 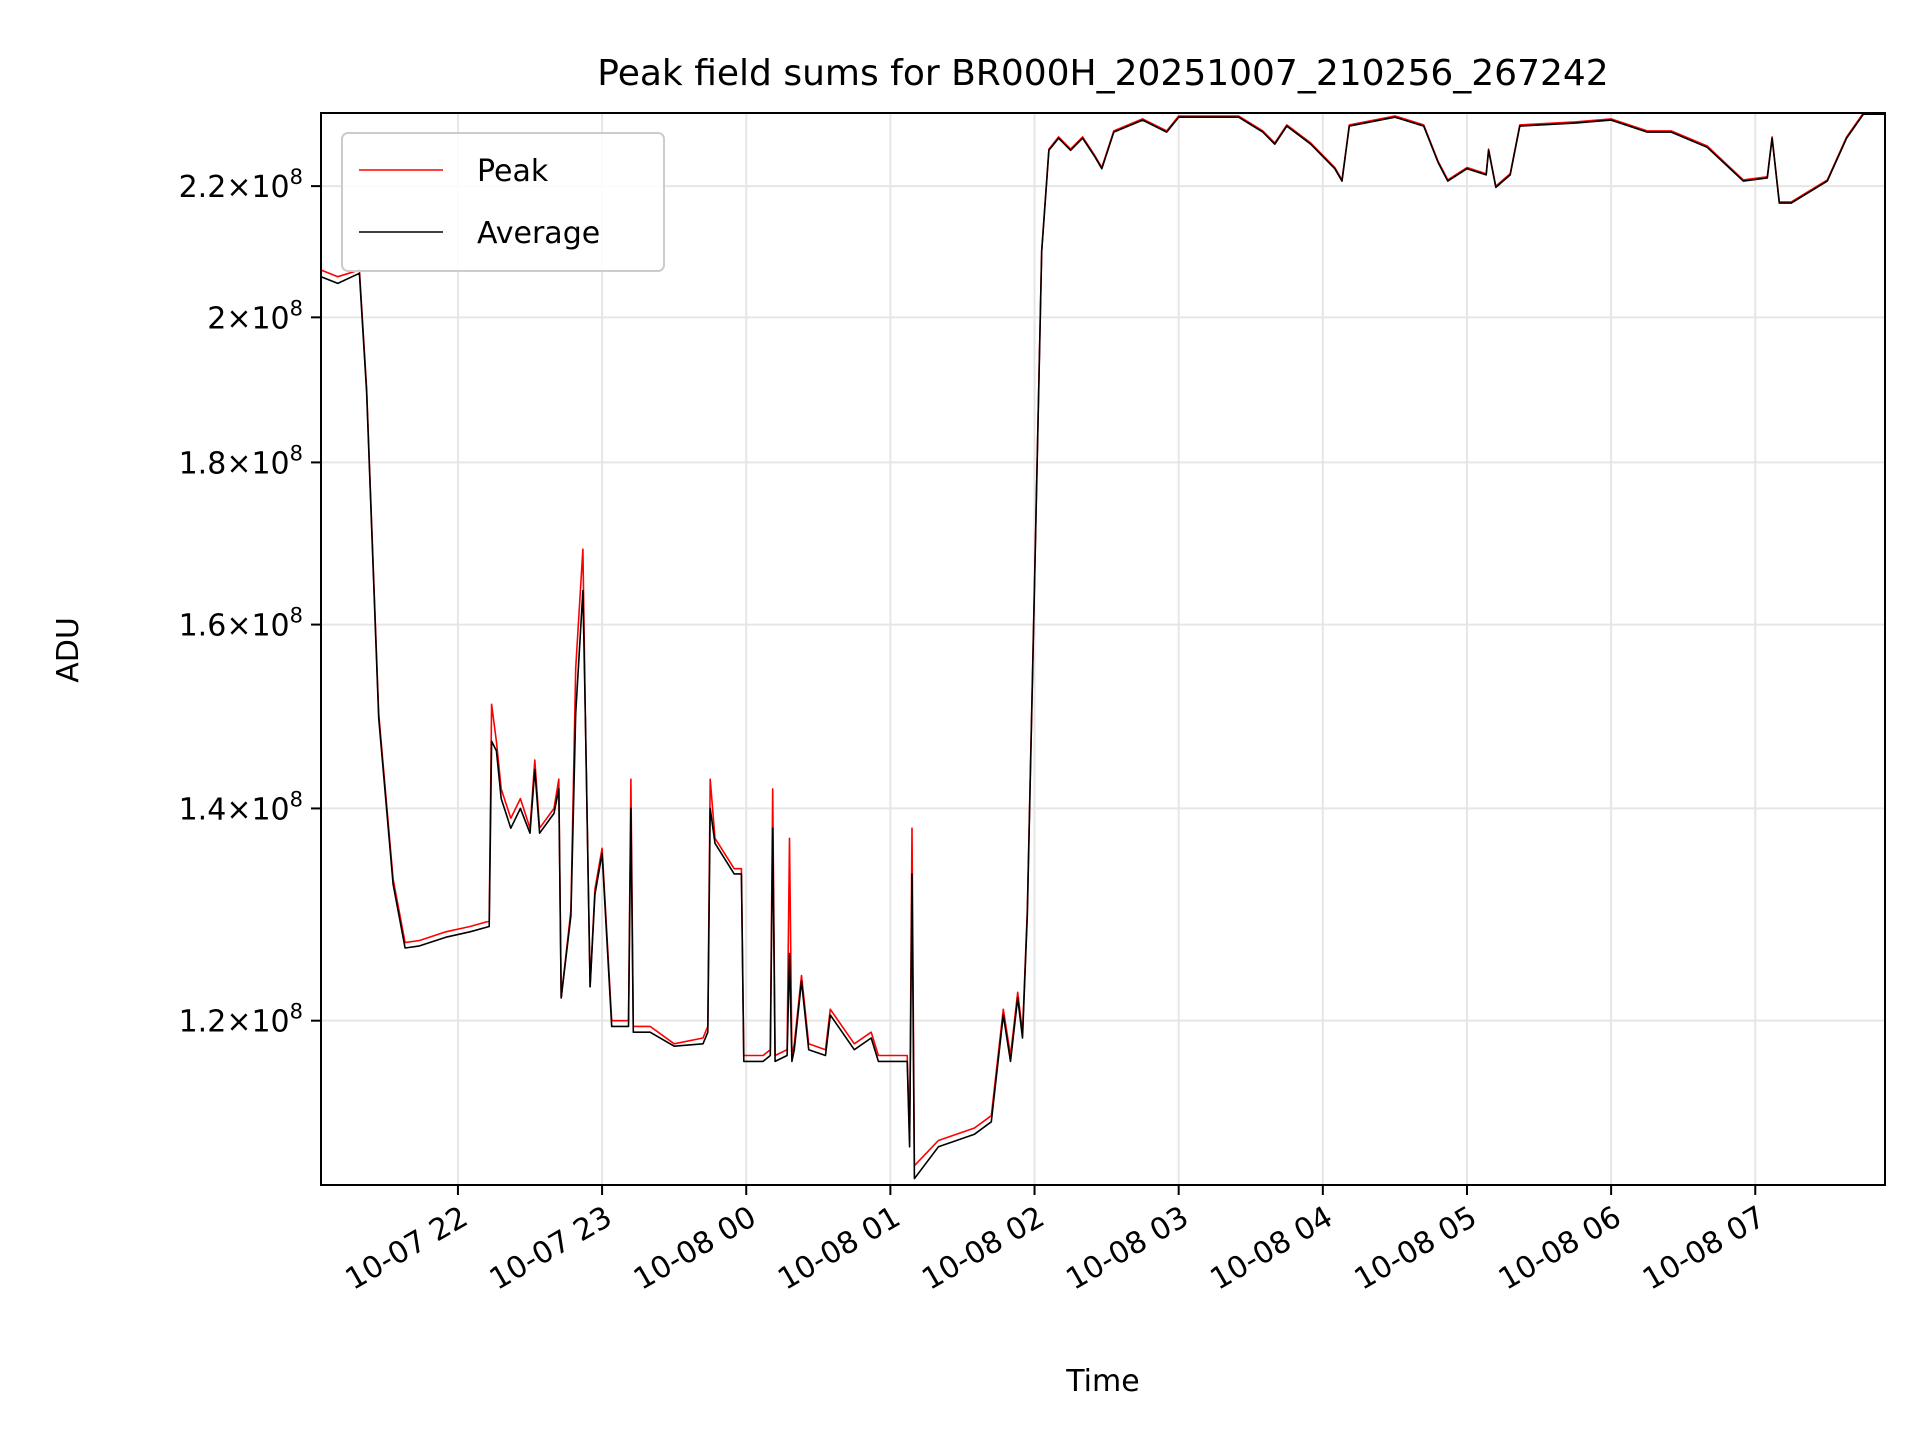 What do you see at coordinates (203, 463) in the screenshot?
I see `y-tick-mantissa: 1.8` at bounding box center [203, 463].